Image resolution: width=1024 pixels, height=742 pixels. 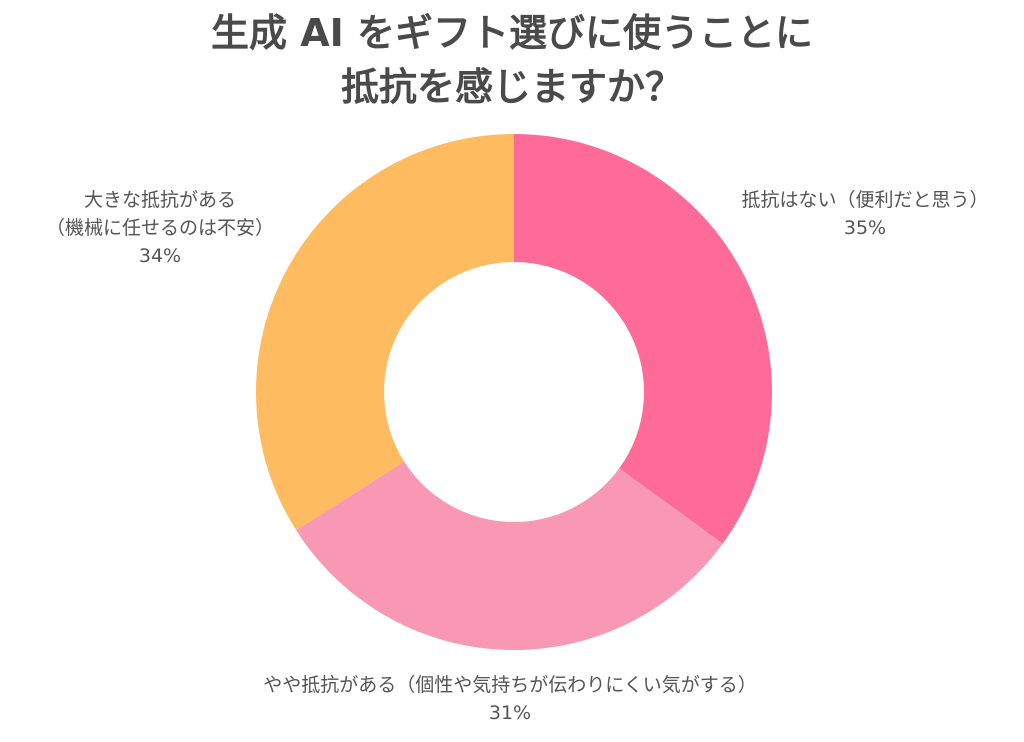 I want to click on slice-percent-label: 31%, so click(x=510, y=713).